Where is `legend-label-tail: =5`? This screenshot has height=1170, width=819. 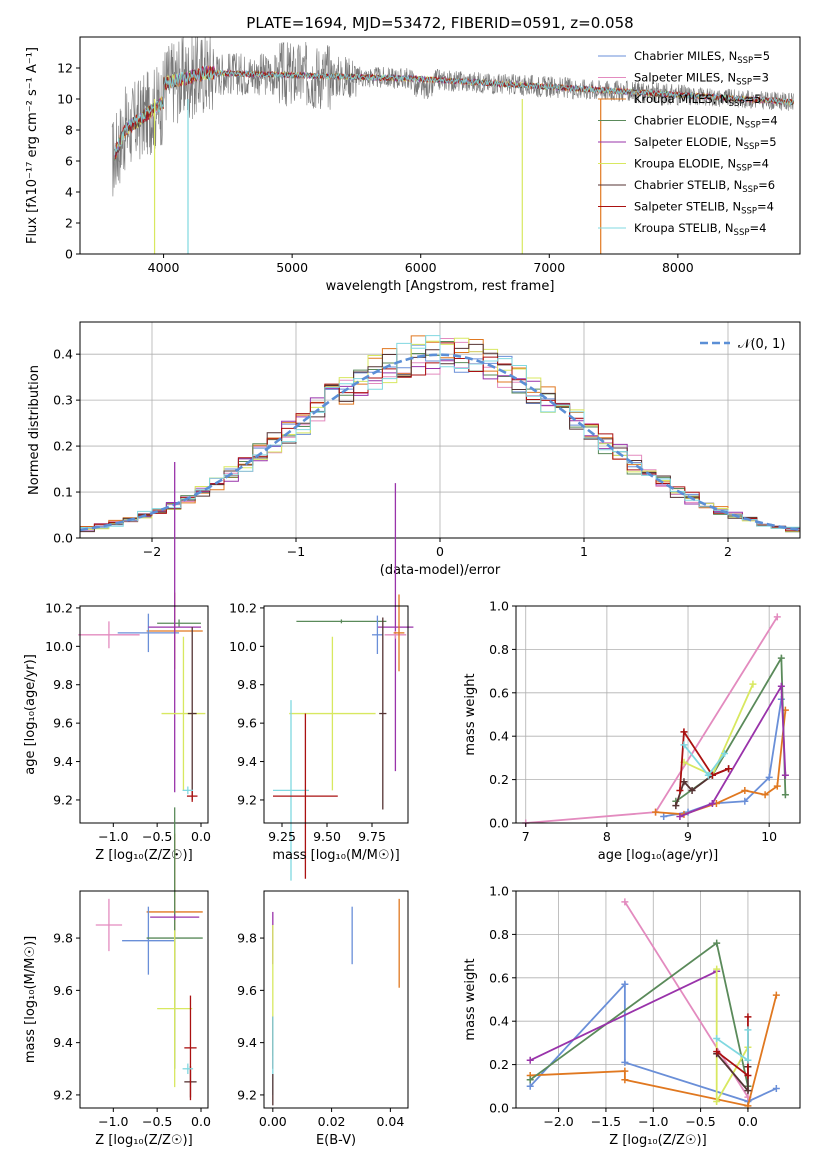 legend-label-tail: =5 is located at coordinates (768, 142).